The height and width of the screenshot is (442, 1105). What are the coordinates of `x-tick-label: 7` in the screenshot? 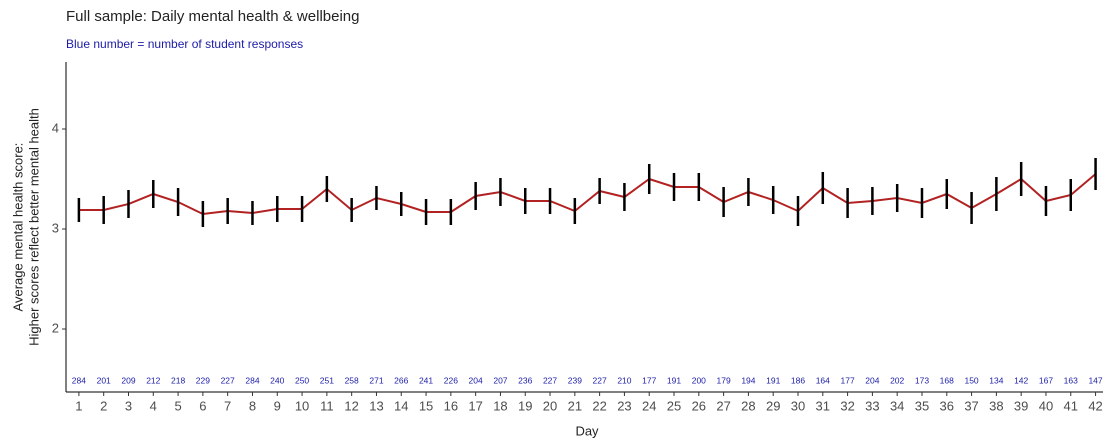 It's located at (227, 405).